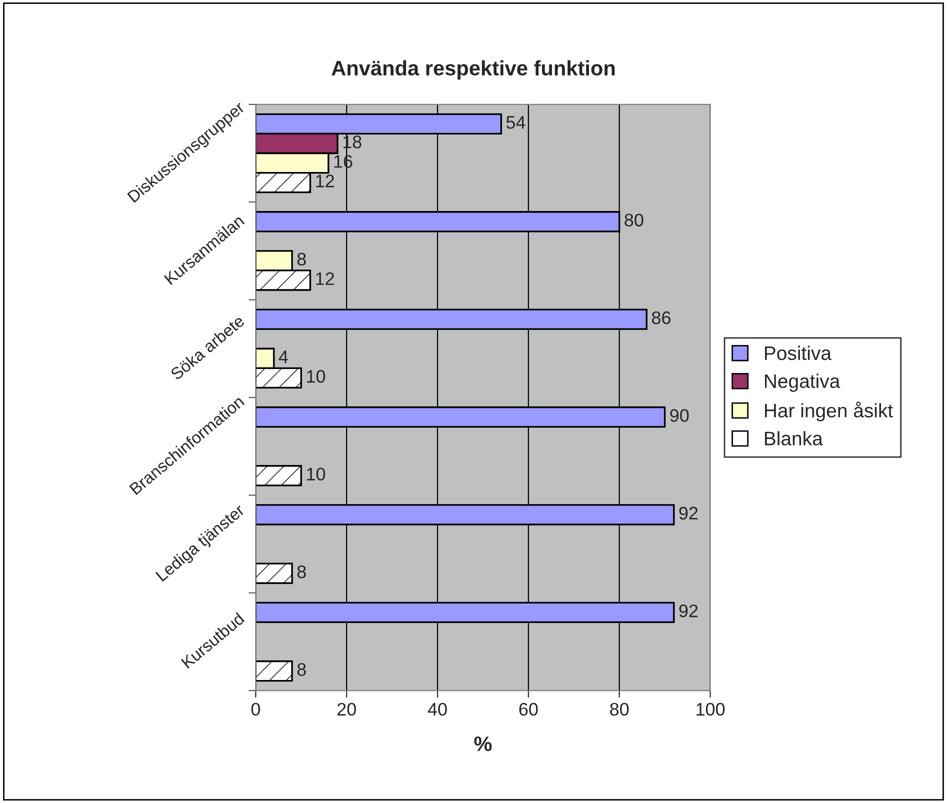 This screenshot has width=947, height=803. I want to click on data-label: 4, so click(283, 357).